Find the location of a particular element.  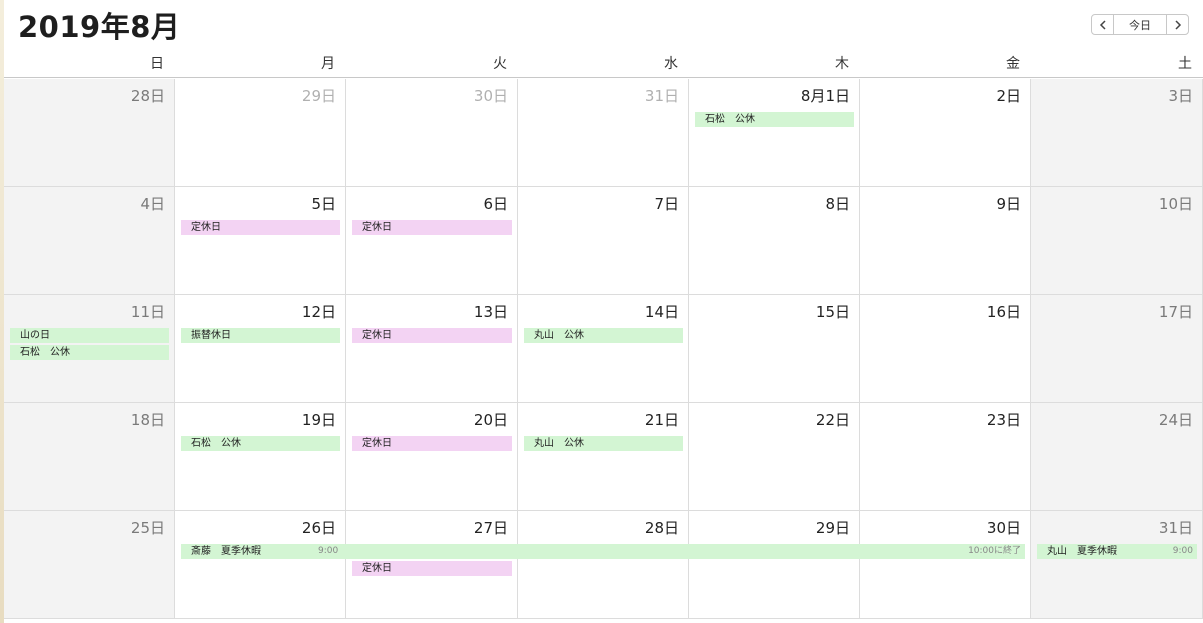

day-number: 27日 is located at coordinates (490, 528).